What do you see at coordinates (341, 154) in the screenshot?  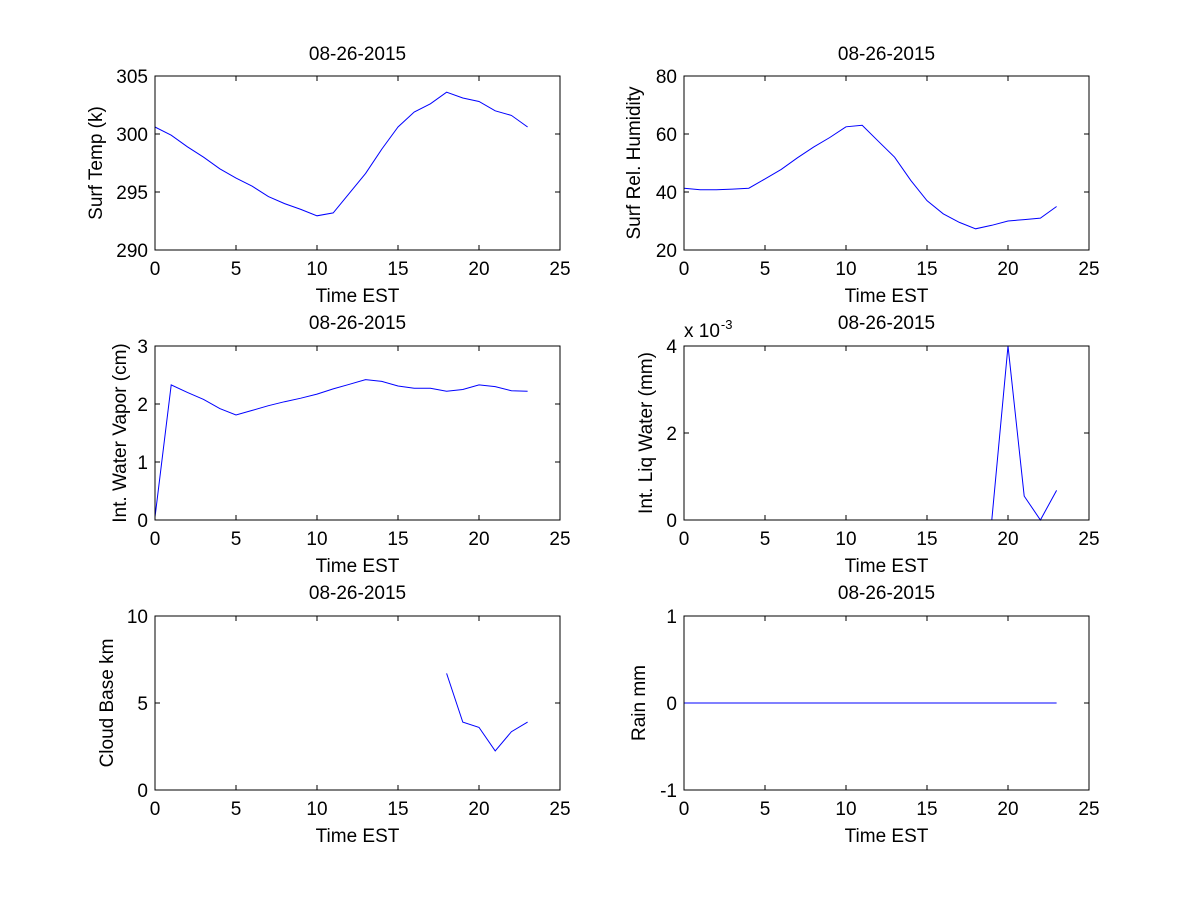 I see `surf-temp-series-line` at bounding box center [341, 154].